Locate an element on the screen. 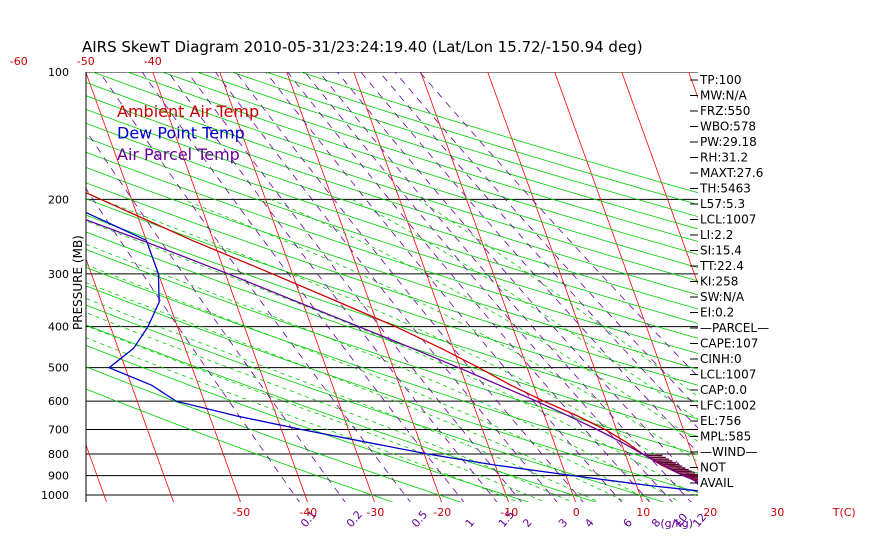 This screenshot has width=870, height=560. mixing-ratio-label: 0.2 is located at coordinates (354, 519).